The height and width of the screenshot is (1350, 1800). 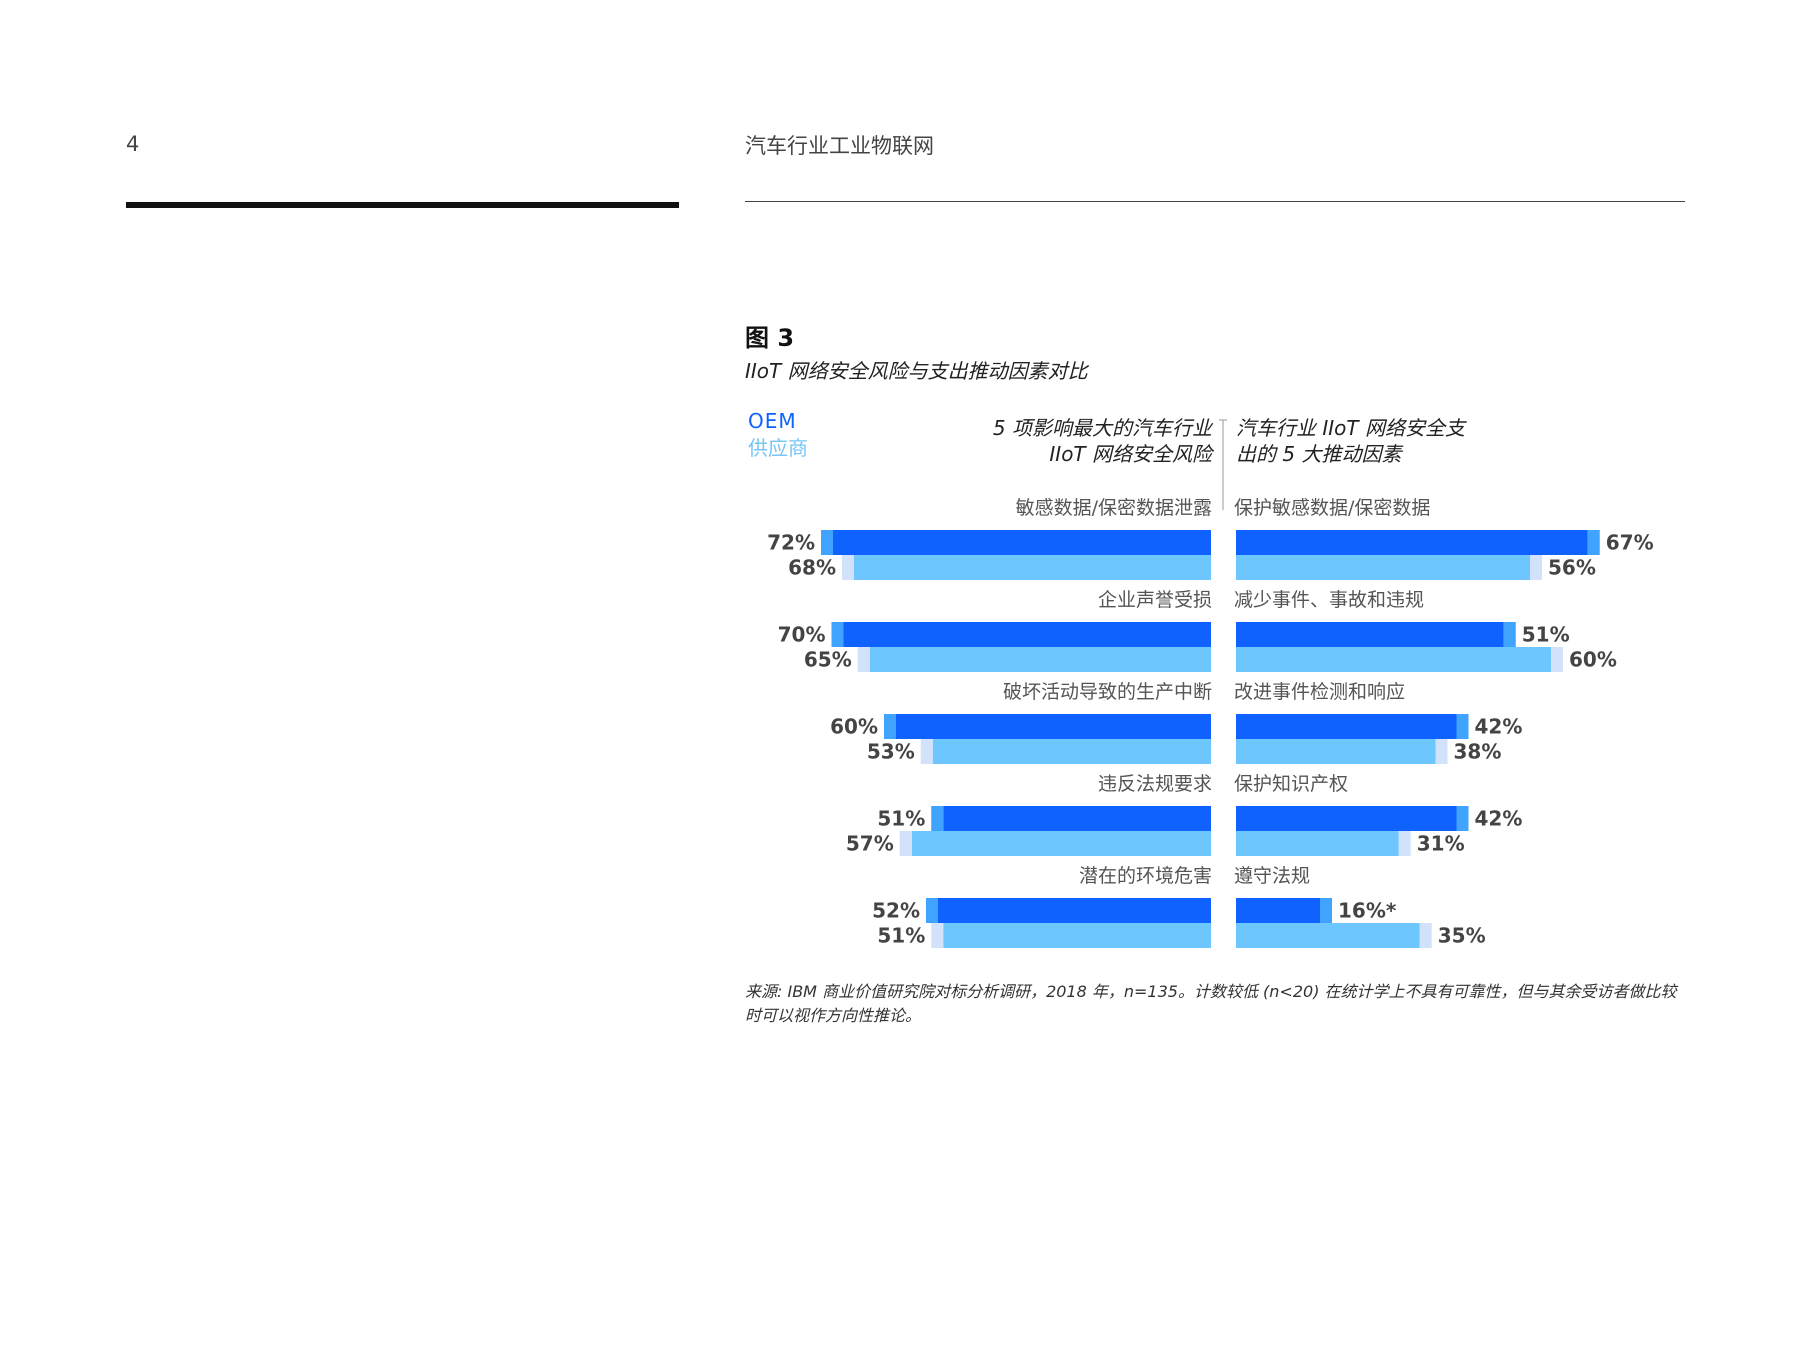 What do you see at coordinates (1441, 844) in the screenshot?
I see `right-value-label: 31%` at bounding box center [1441, 844].